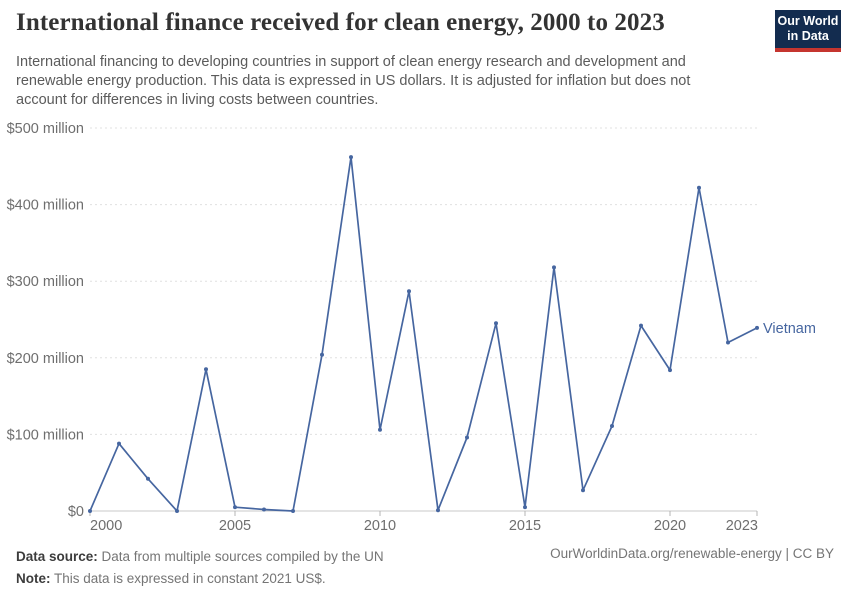 The width and height of the screenshot is (850, 600). What do you see at coordinates (612, 426) in the screenshot?
I see `data-point-2018` at bounding box center [612, 426].